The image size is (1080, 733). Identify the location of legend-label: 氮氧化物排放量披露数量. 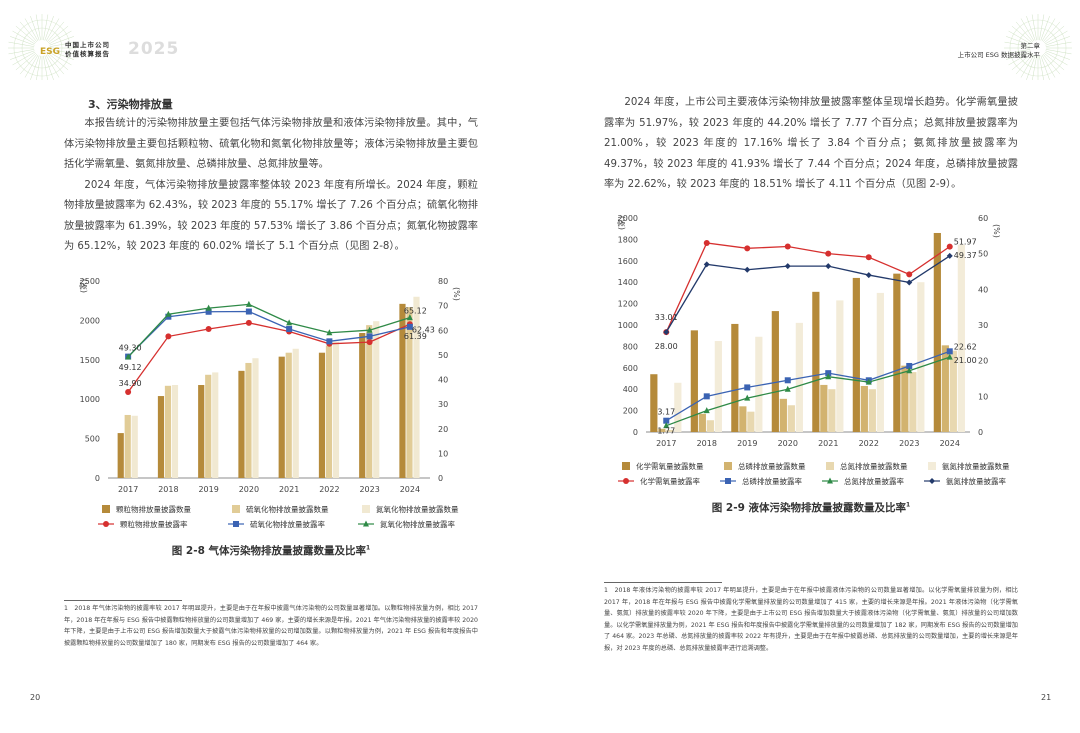
(417, 509).